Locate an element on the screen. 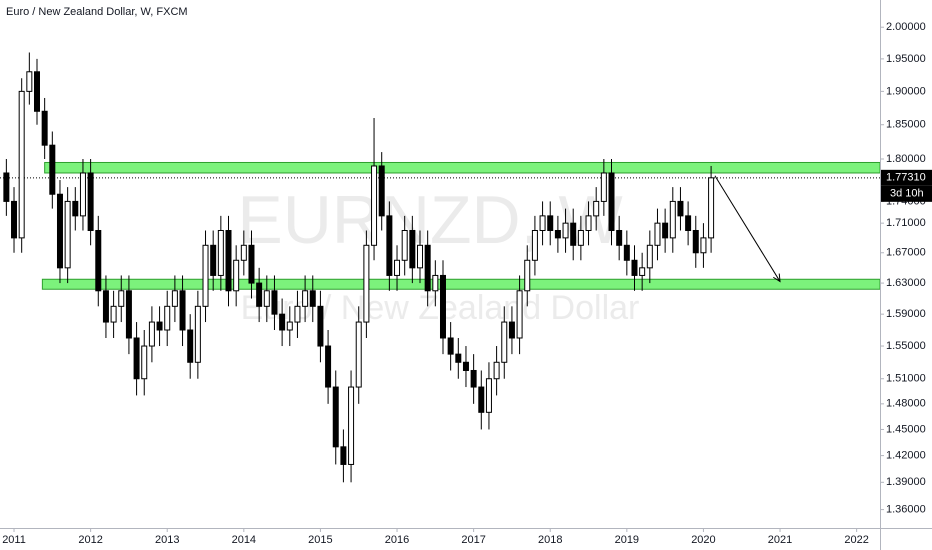 This screenshot has width=932, height=550. y-tick-label: 1.51000 is located at coordinates (906, 379).